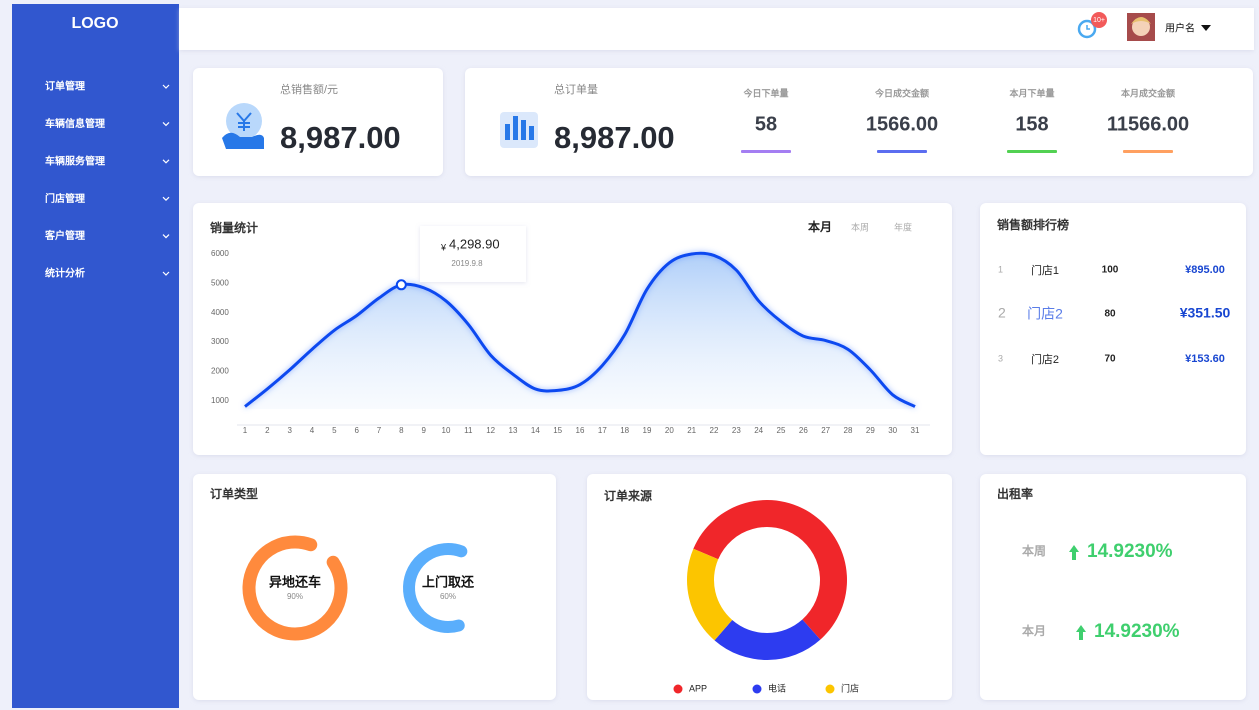  I want to click on x-tick-label: 2, so click(267, 430).